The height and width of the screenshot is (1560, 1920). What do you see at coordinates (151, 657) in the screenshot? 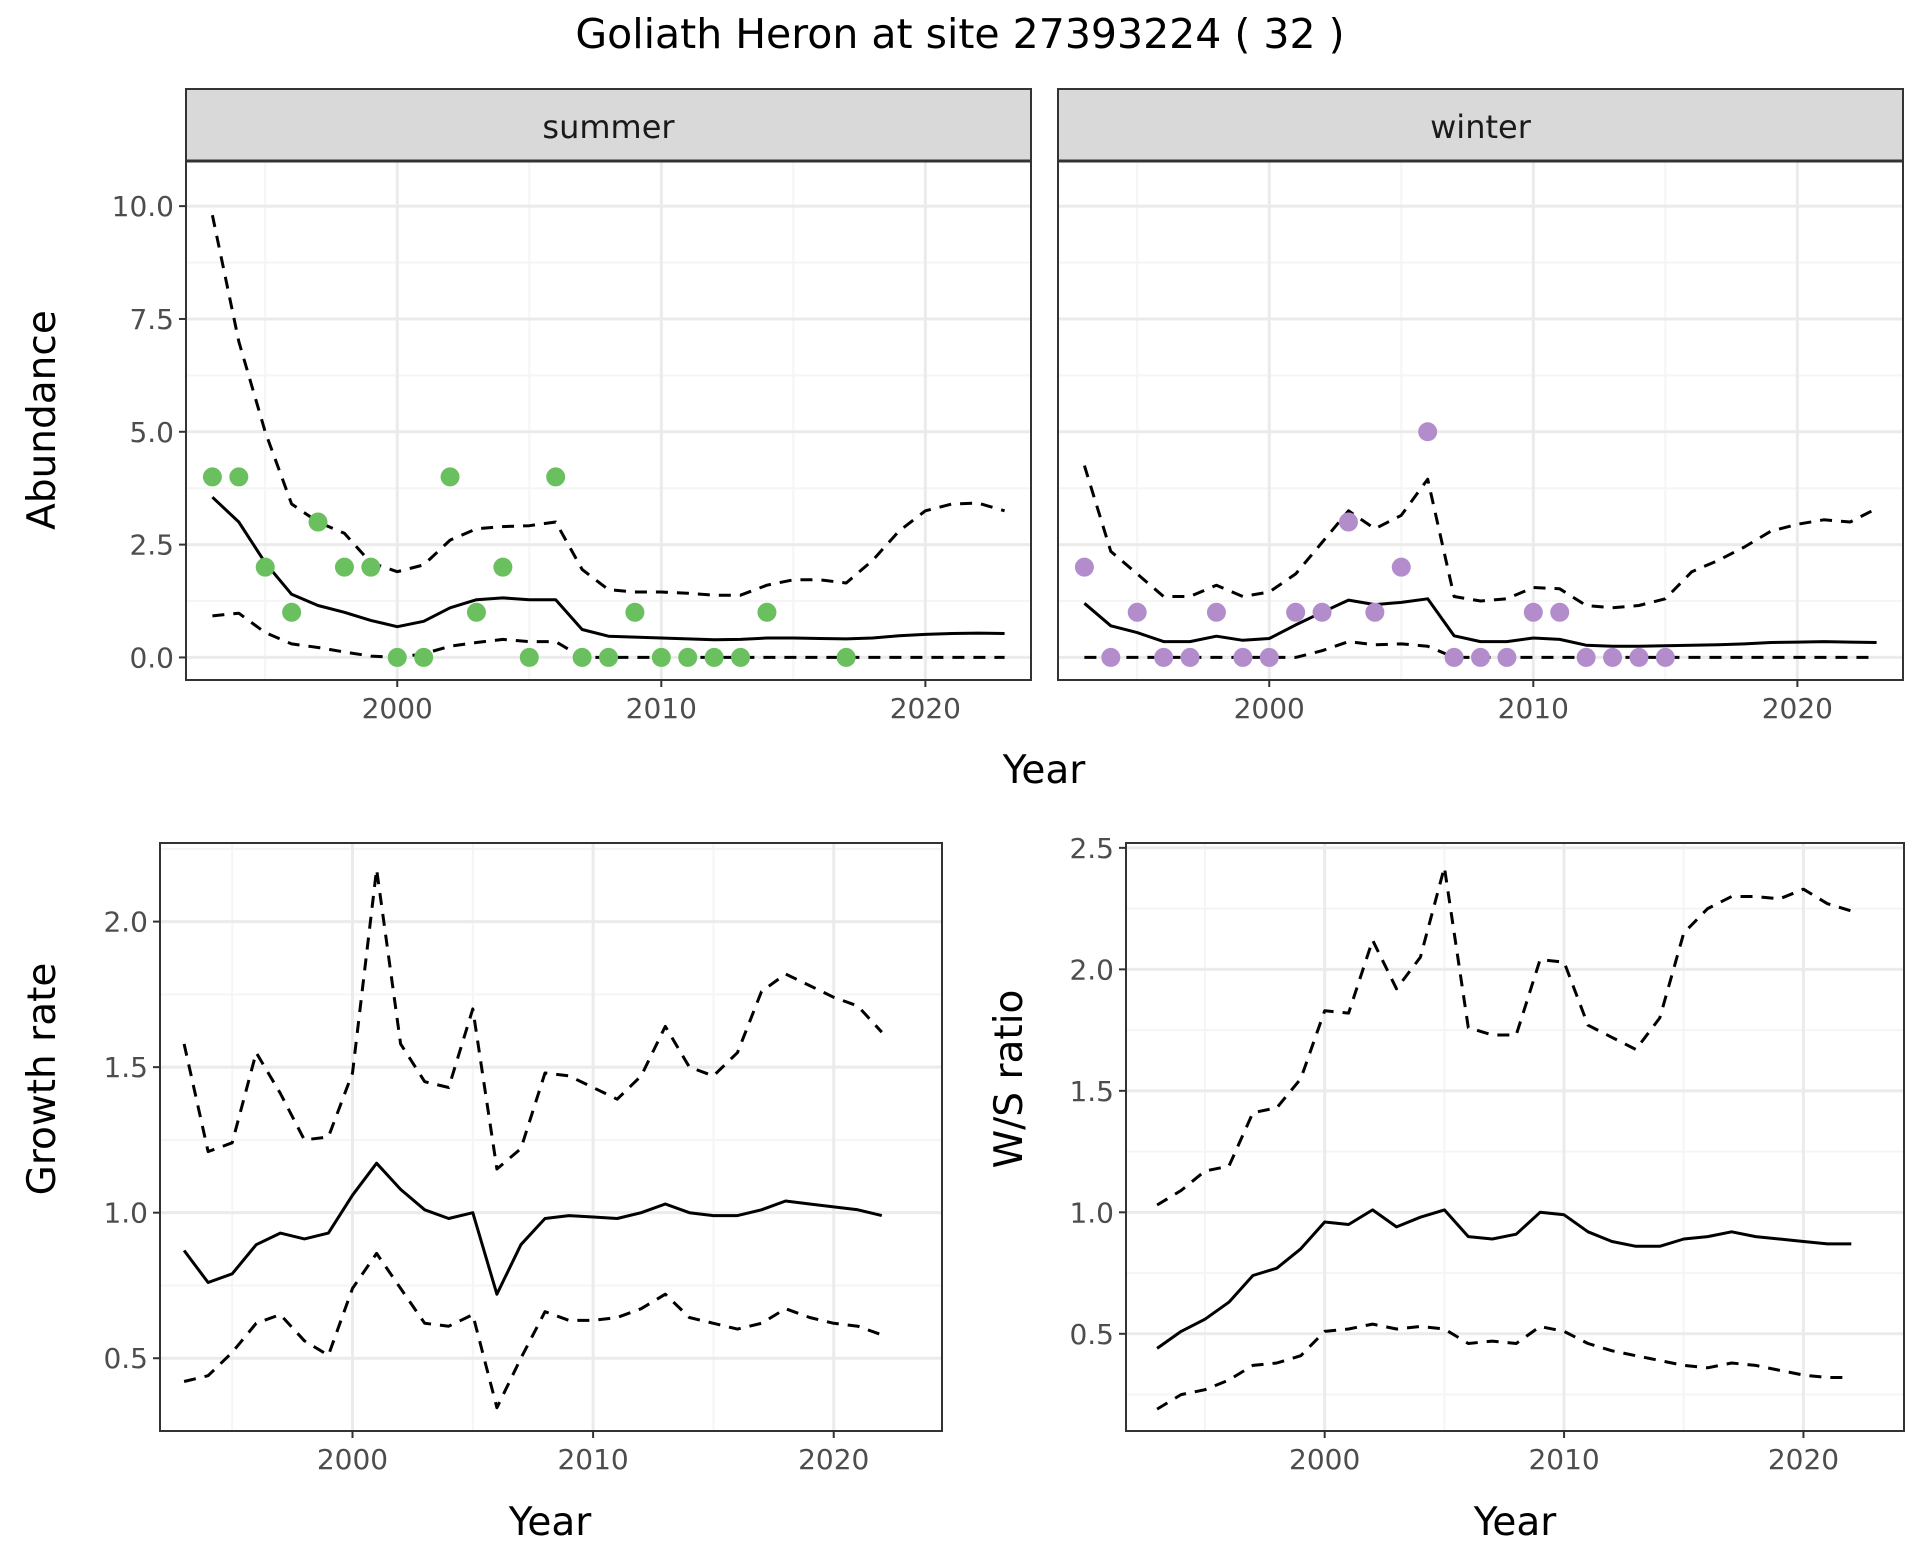
I see `y-tick-label: 0.0` at bounding box center [151, 657].